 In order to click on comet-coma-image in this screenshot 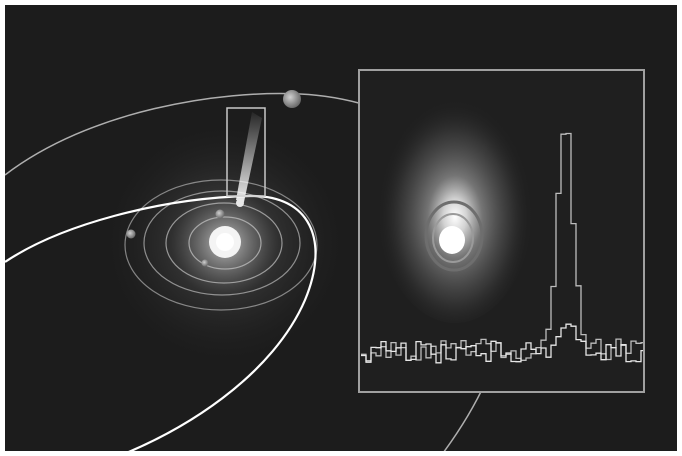, I will do `click(455, 205)`.